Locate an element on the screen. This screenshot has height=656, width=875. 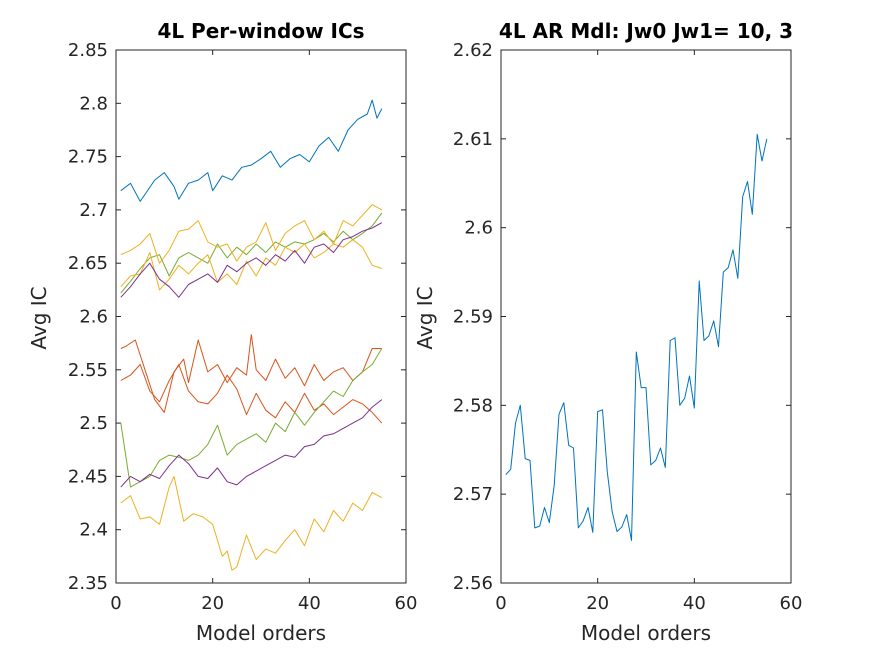
y-tick-label: 2.85 is located at coordinates (88, 50).